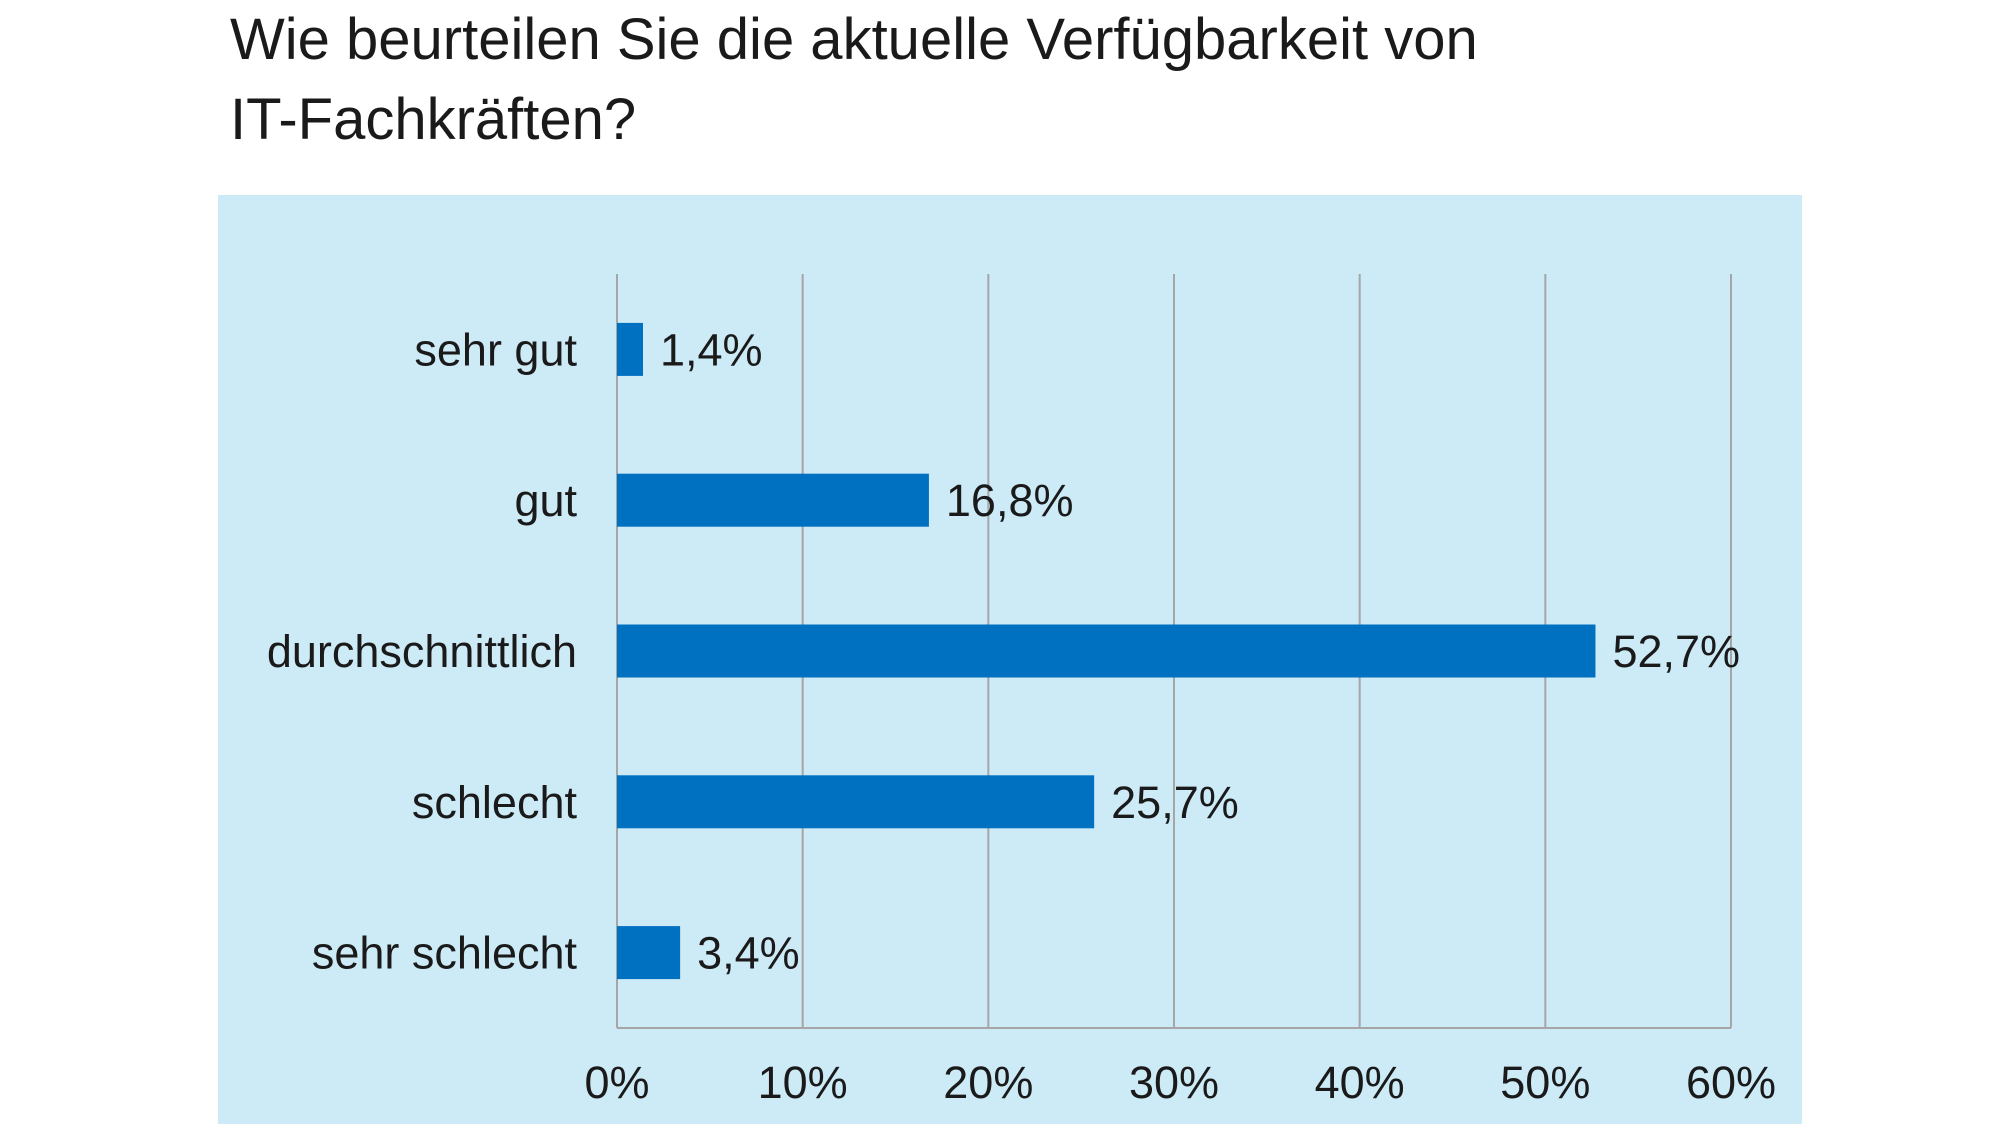 The height and width of the screenshot is (1124, 2000). What do you see at coordinates (1010, 500) in the screenshot?
I see `value-label: 16,8%` at bounding box center [1010, 500].